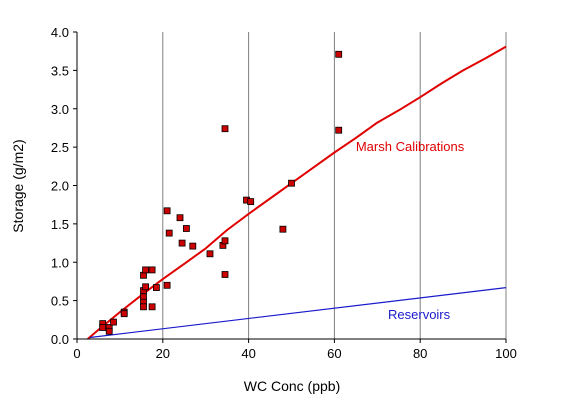 This screenshot has width=576, height=417. I want to click on y-tick-label-6: 3.0, so click(60, 109).